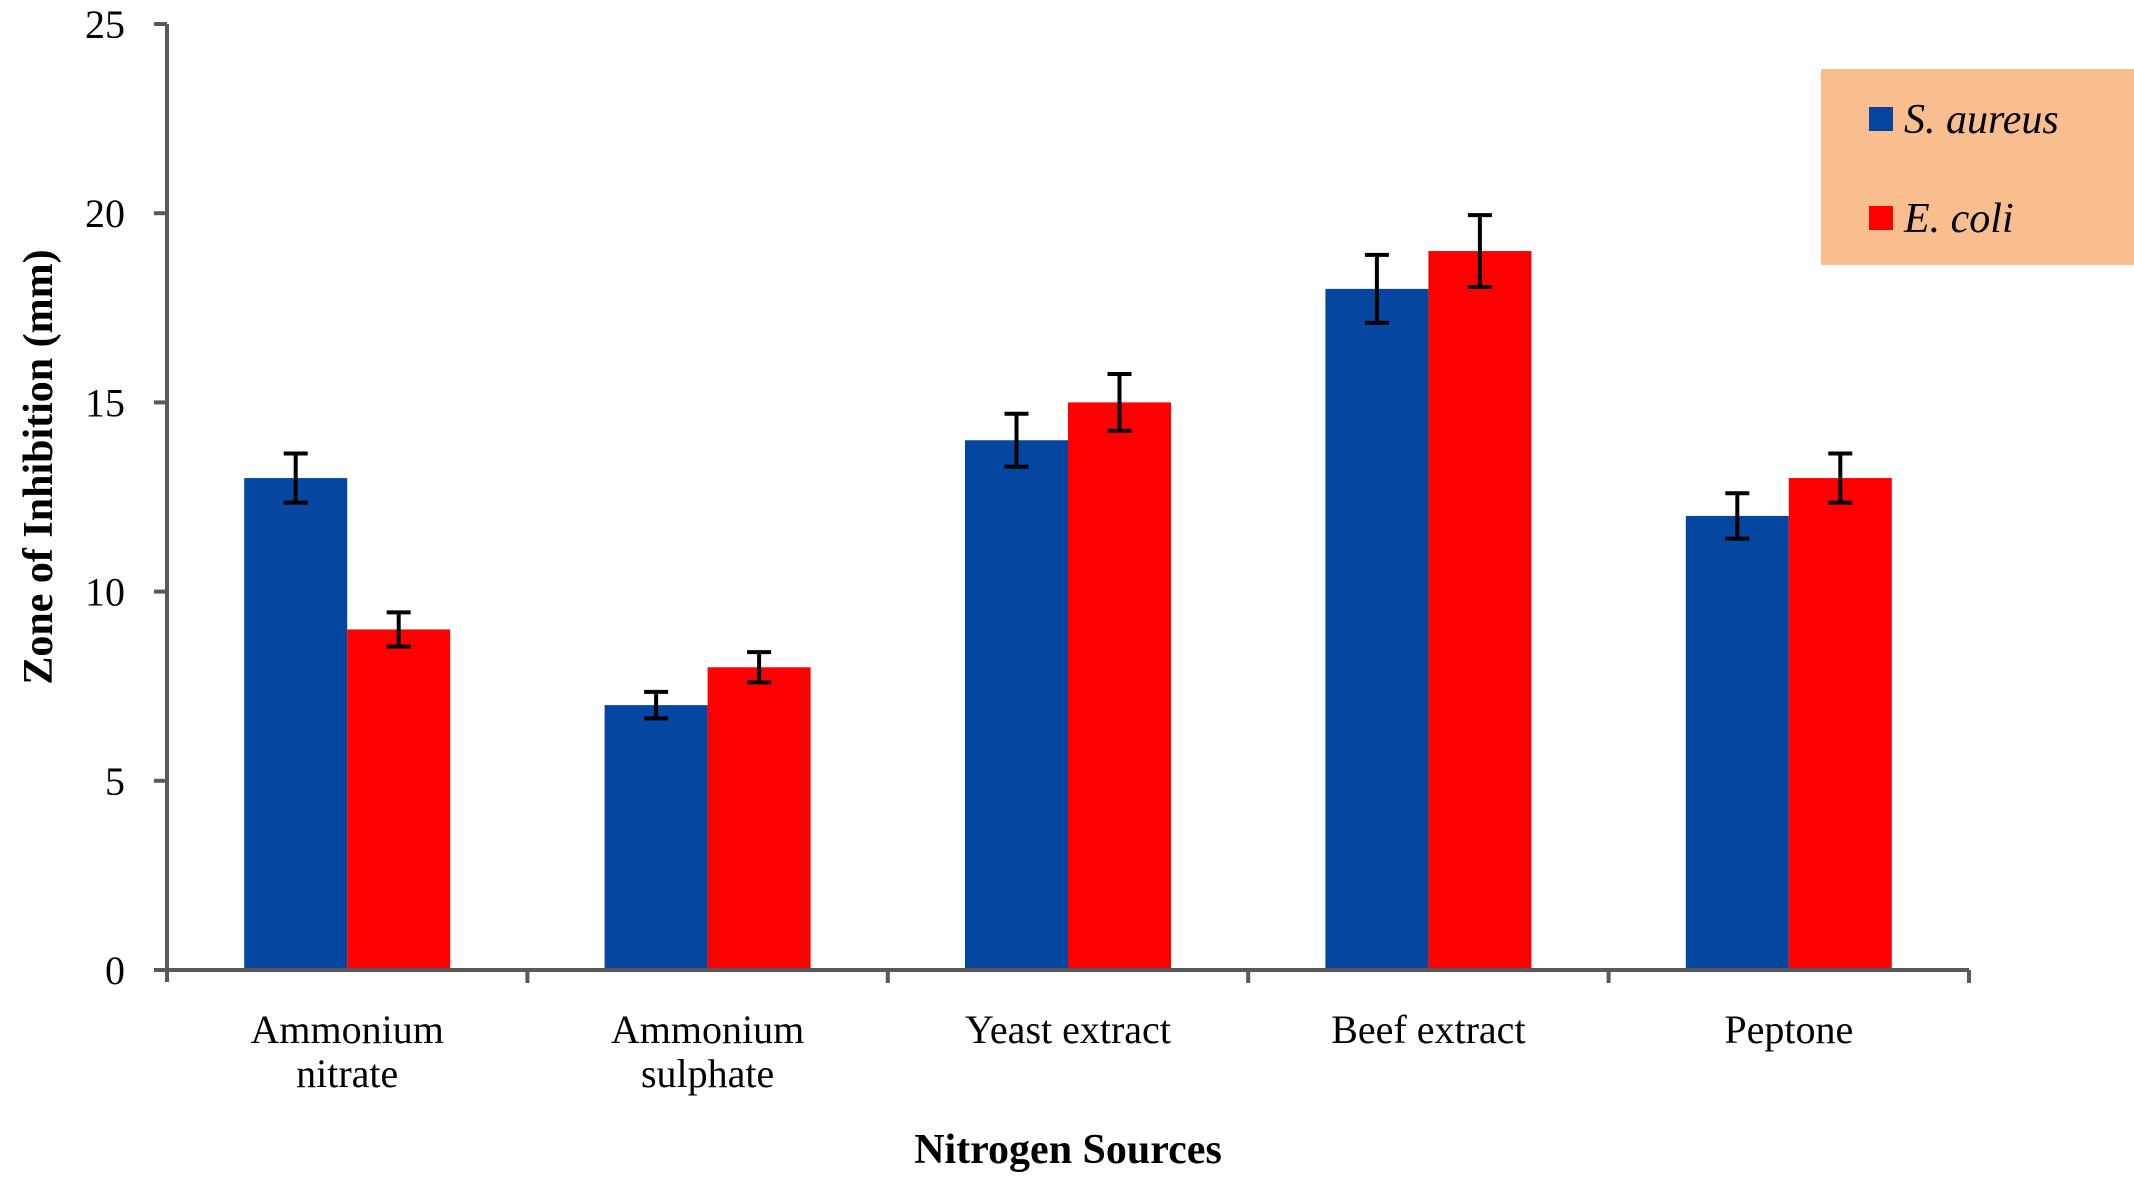 The image size is (2134, 1178). I want to click on x-tick-label-line: nitrate, so click(347, 1073).